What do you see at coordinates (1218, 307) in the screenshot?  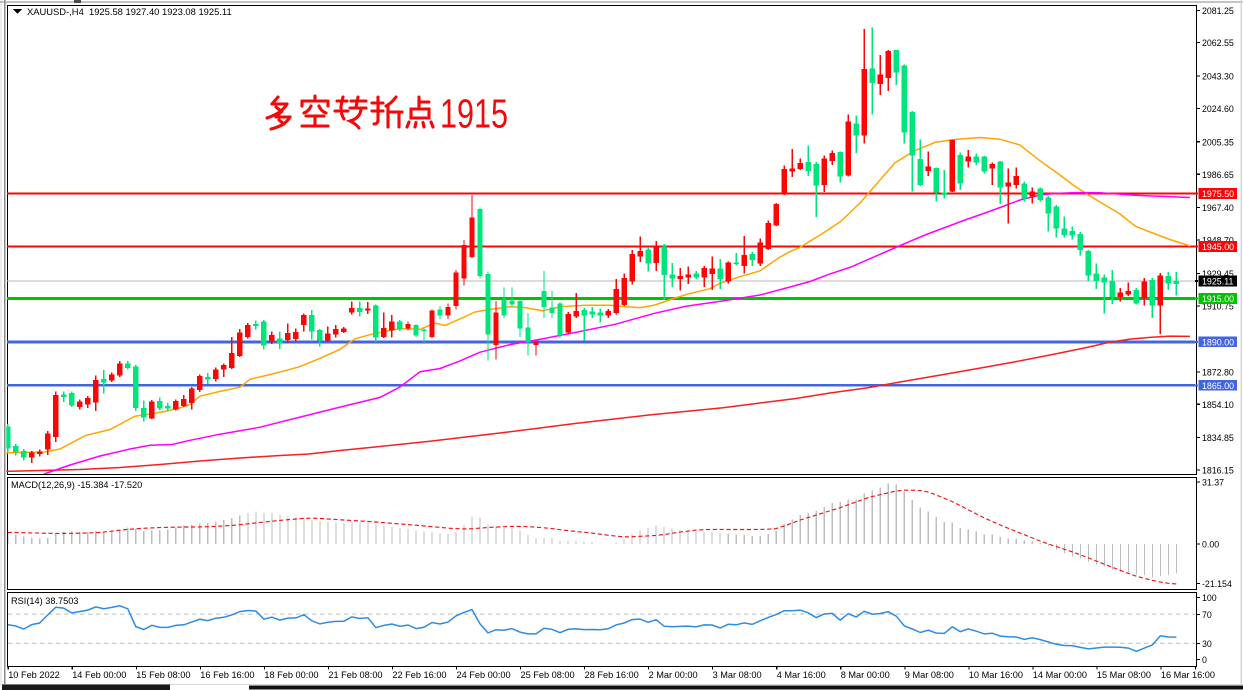 I see `svg-text: 1910.75` at bounding box center [1218, 307].